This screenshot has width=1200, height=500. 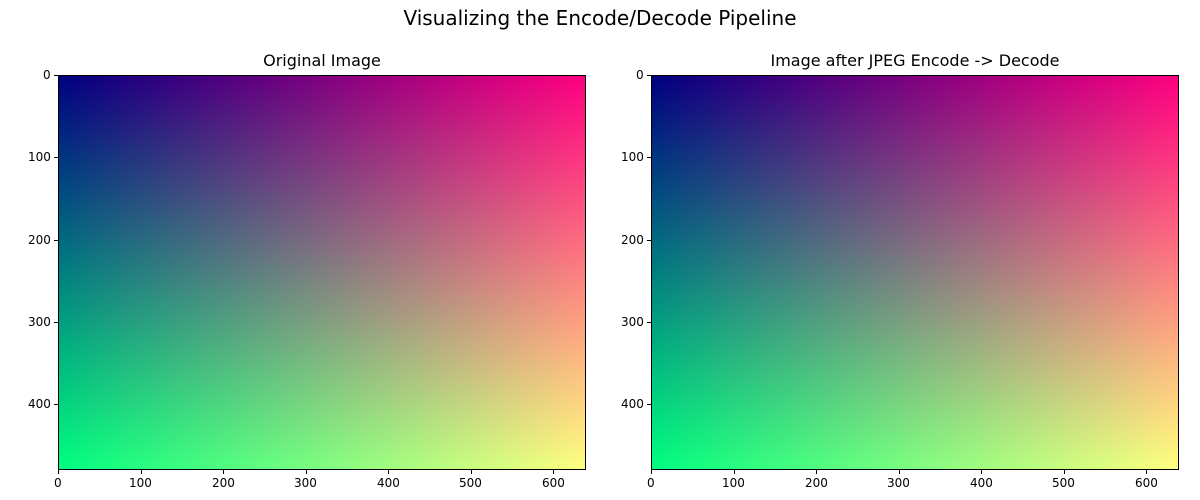 What do you see at coordinates (915, 60) in the screenshot?
I see `subplot-title: Image after JPEG Encode -> Decode` at bounding box center [915, 60].